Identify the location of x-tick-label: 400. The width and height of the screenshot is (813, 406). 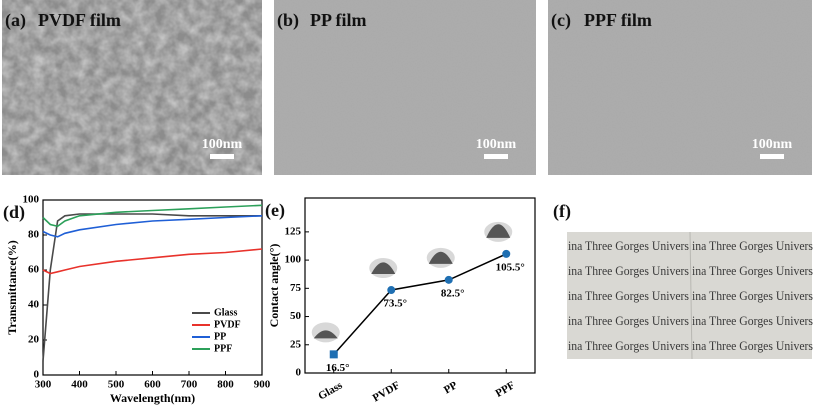
(79, 385).